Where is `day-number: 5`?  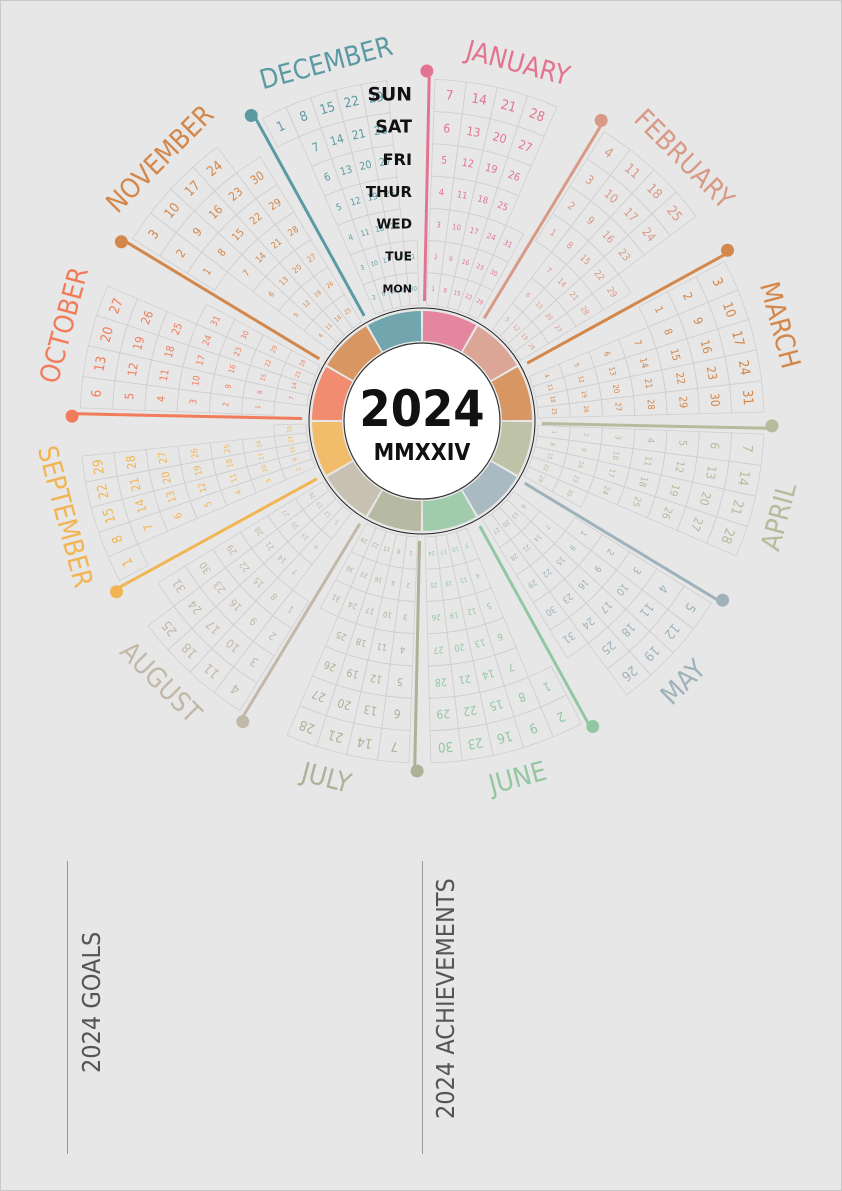
day-number: 5 is located at coordinates (336, 522).